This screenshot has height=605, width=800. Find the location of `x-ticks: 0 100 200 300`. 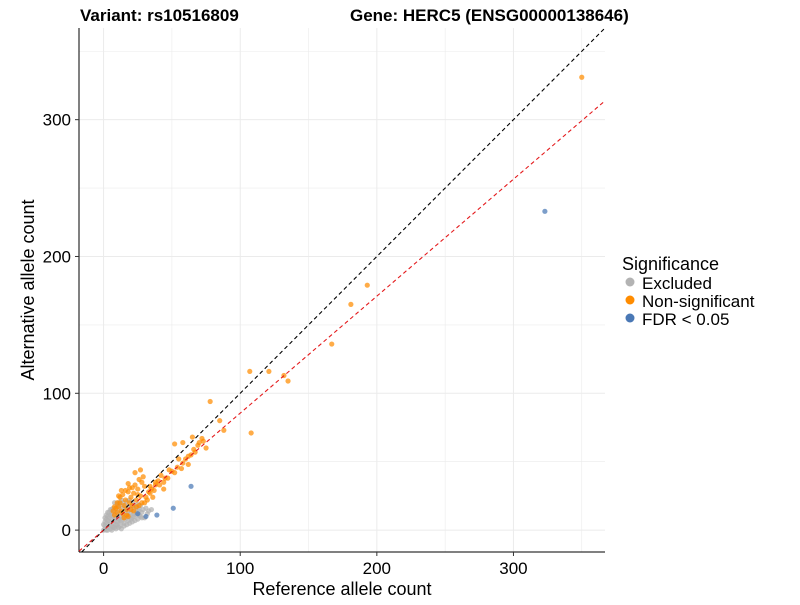

x-ticks: 0 100 200 300 is located at coordinates (313, 565).